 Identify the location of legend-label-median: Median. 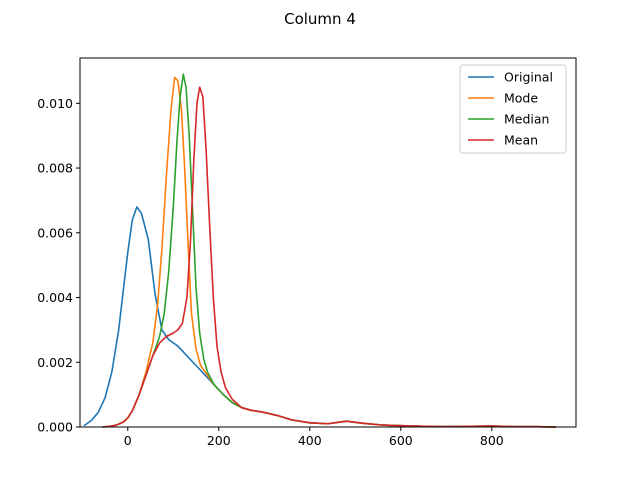
(526, 119).